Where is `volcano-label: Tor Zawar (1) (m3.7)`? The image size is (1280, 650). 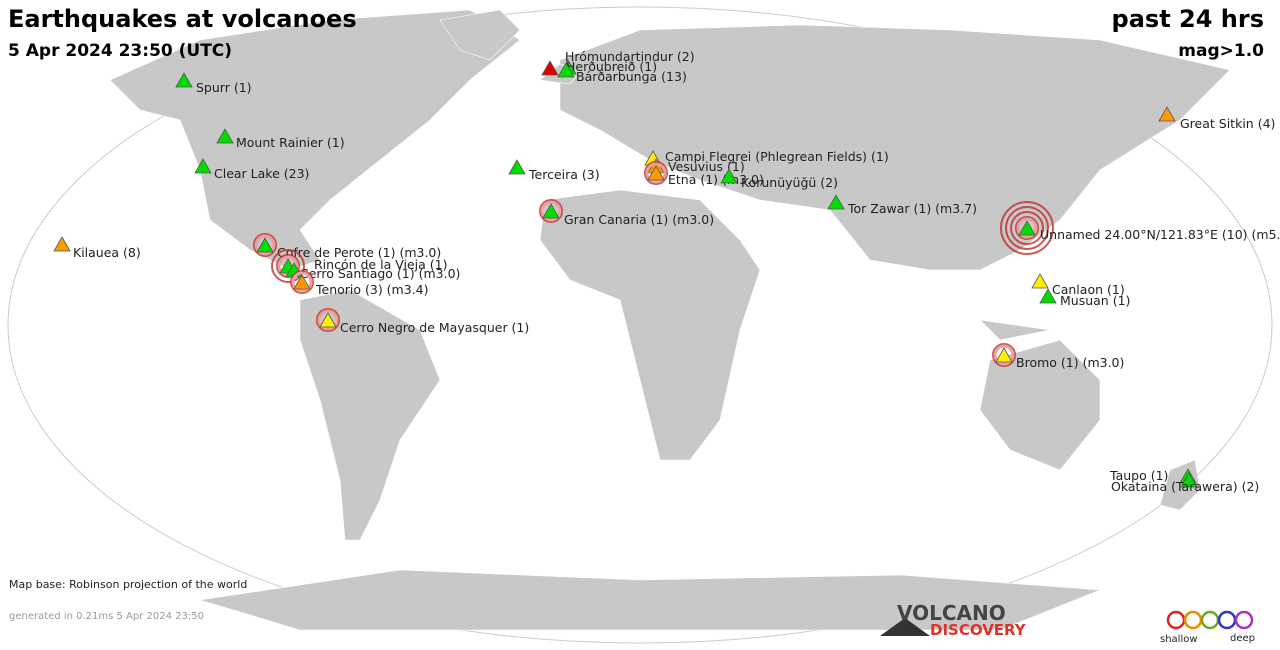 volcano-label: Tor Zawar (1) (m3.7) is located at coordinates (912, 208).